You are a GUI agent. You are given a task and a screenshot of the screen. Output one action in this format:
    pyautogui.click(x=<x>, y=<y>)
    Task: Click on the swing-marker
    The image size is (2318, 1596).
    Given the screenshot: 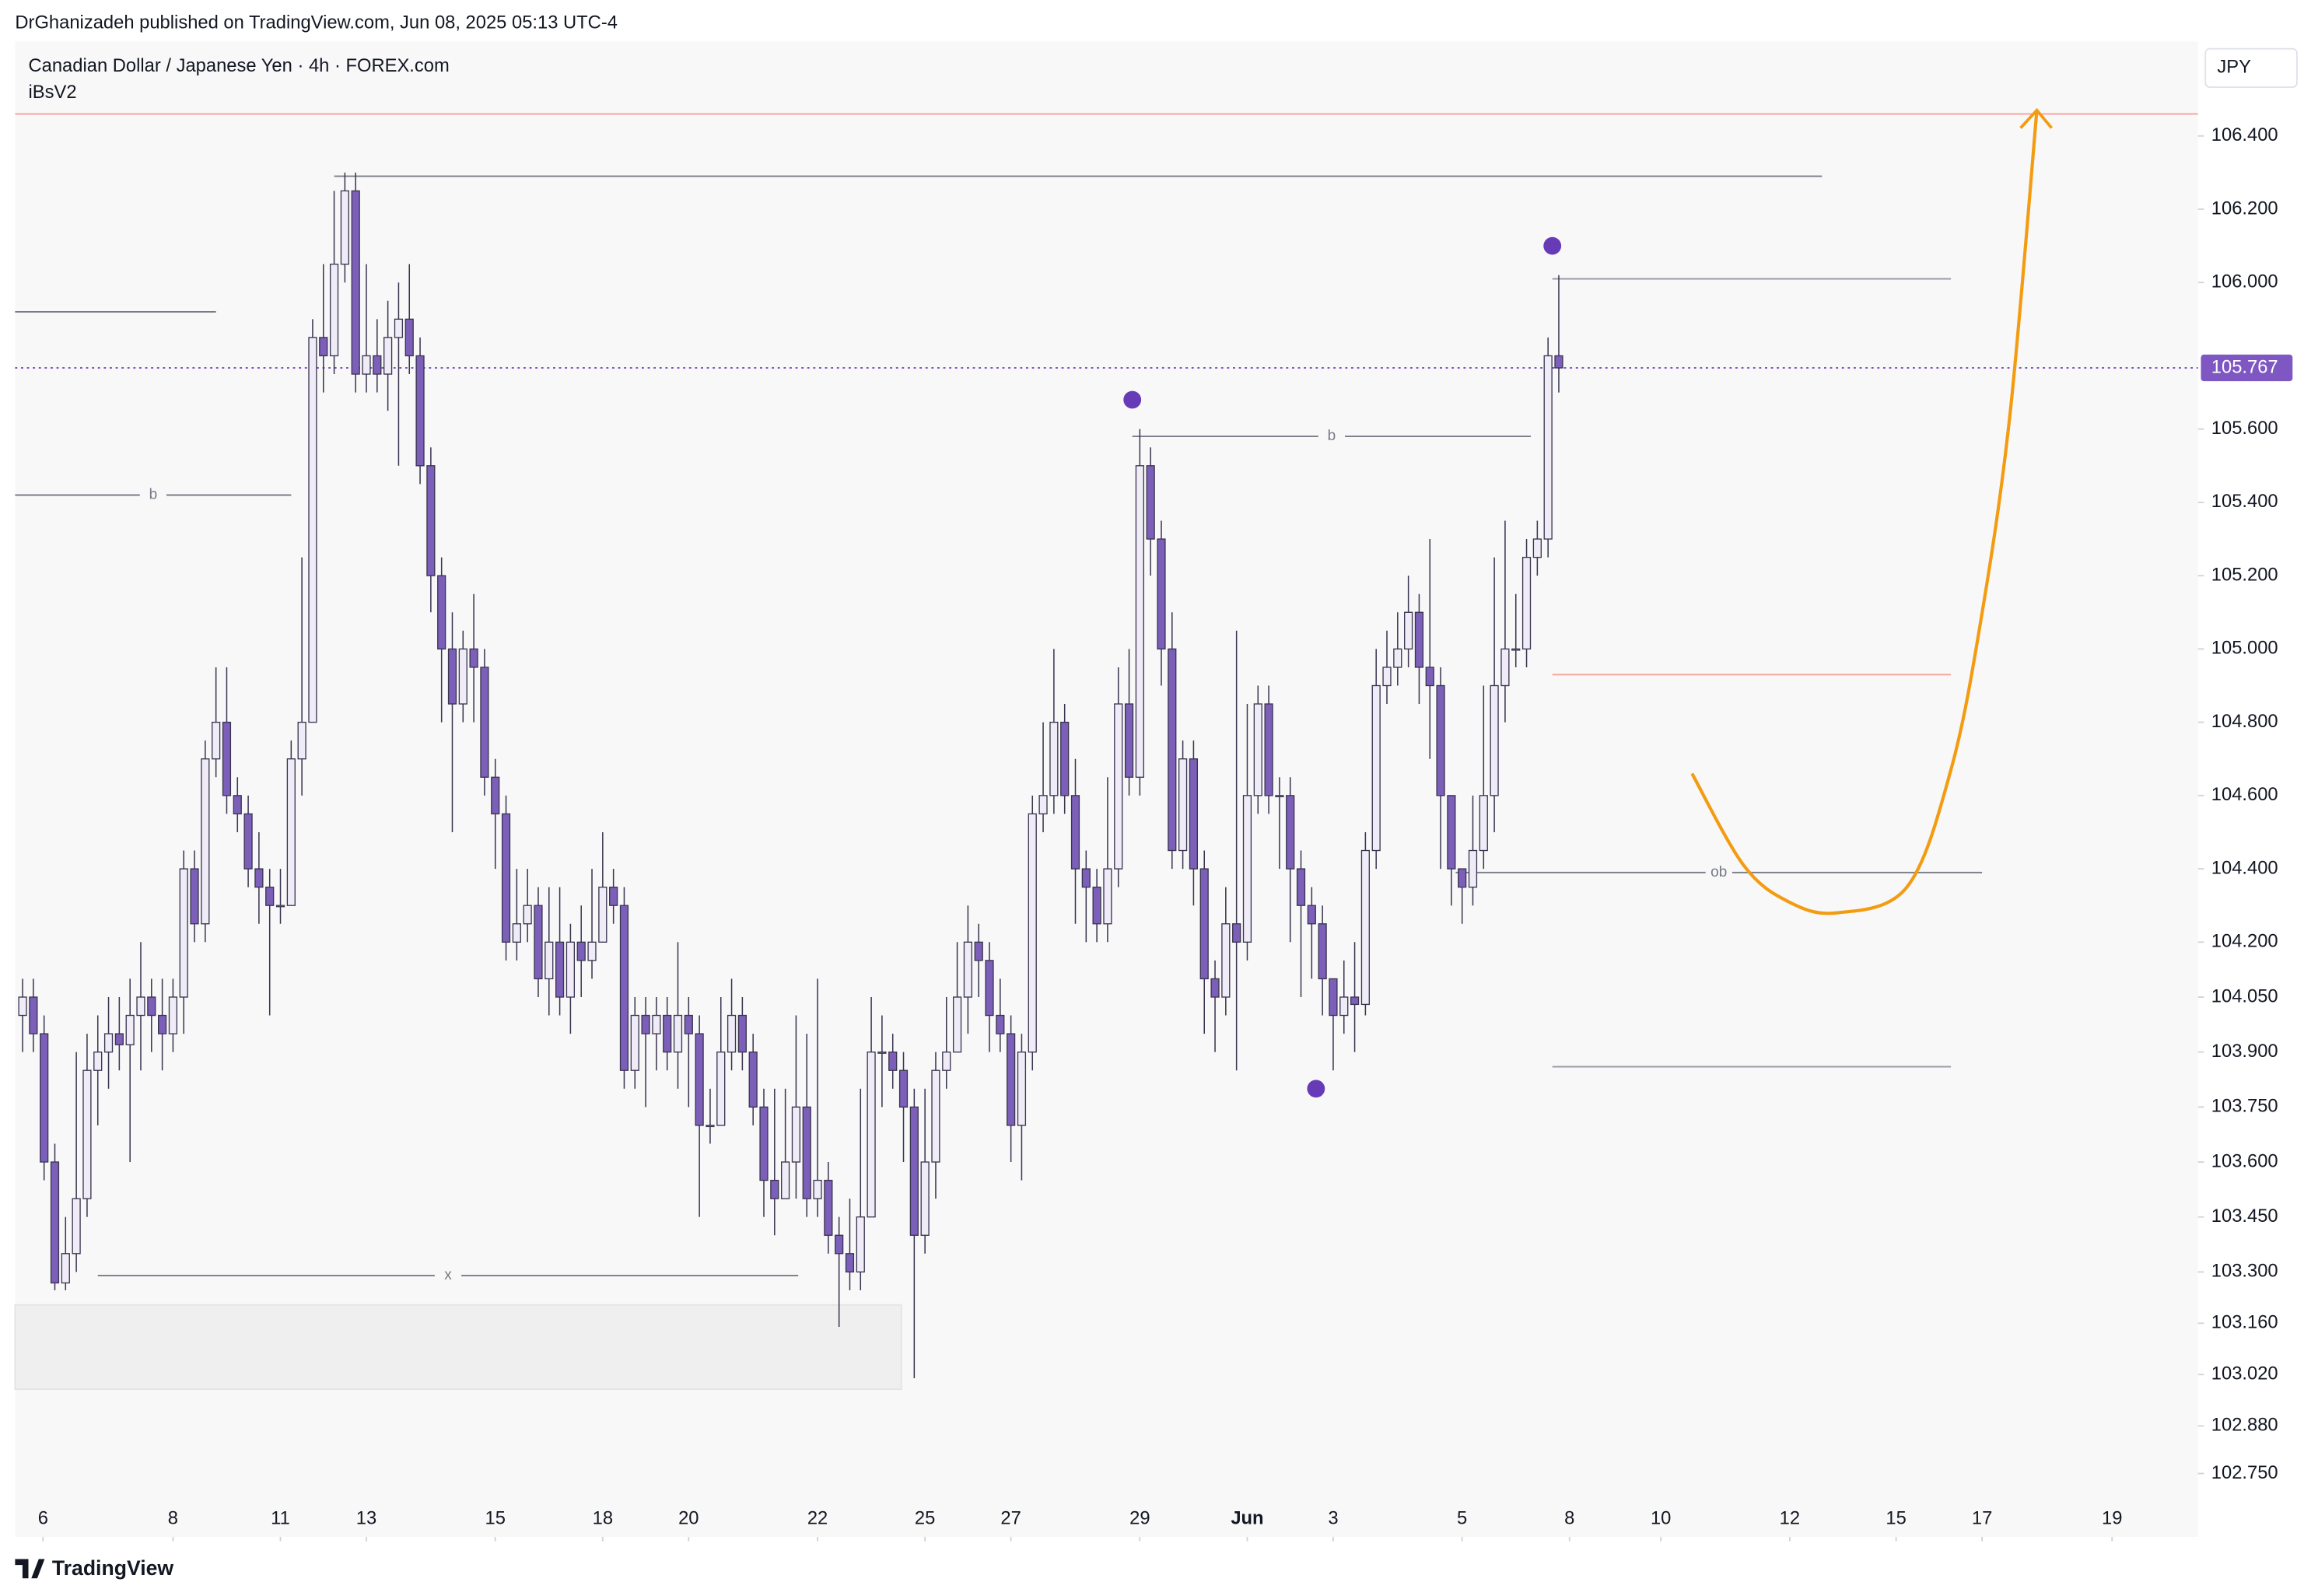 What is the action you would take?
    pyautogui.click(x=1132, y=400)
    